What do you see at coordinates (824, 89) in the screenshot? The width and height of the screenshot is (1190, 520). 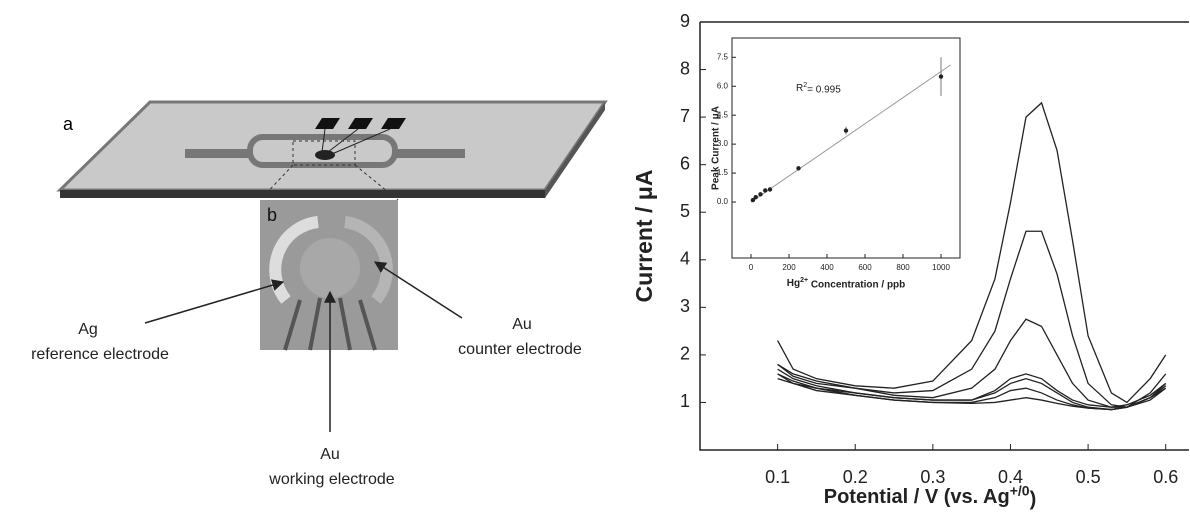 I see `text-part: = 0.995` at bounding box center [824, 89].